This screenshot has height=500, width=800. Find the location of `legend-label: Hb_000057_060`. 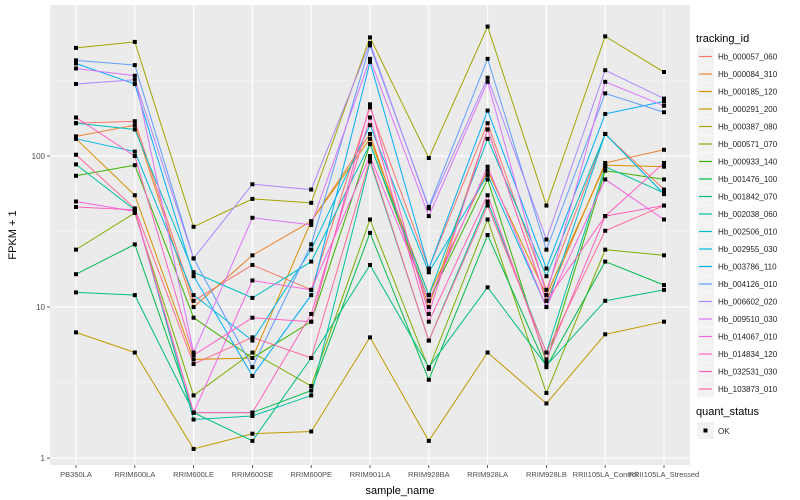

legend-label: Hb_000057_060 is located at coordinates (748, 57).